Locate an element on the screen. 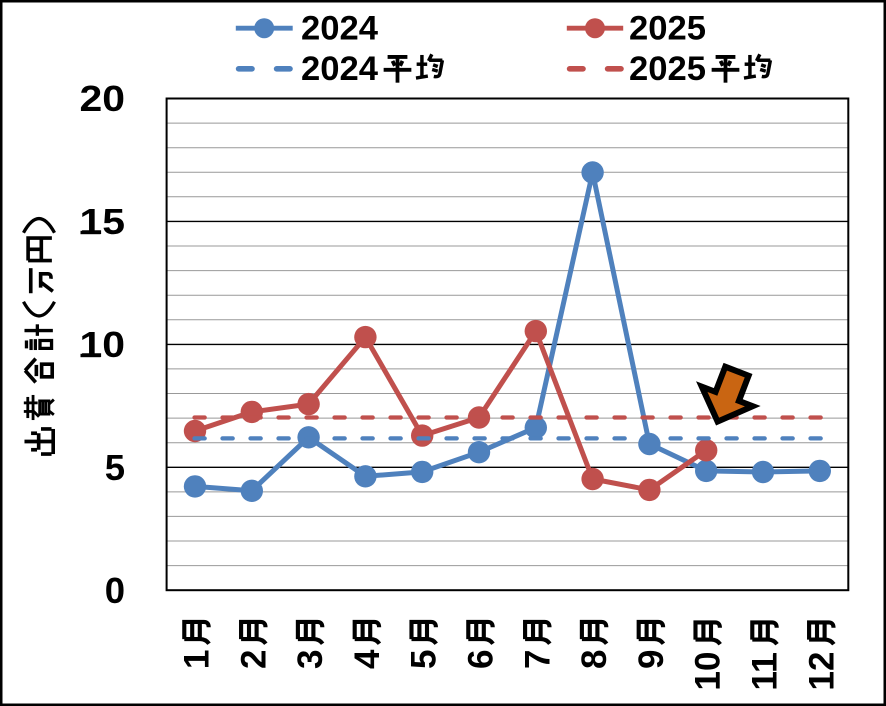  svg-text: 9 is located at coordinates (651, 659).